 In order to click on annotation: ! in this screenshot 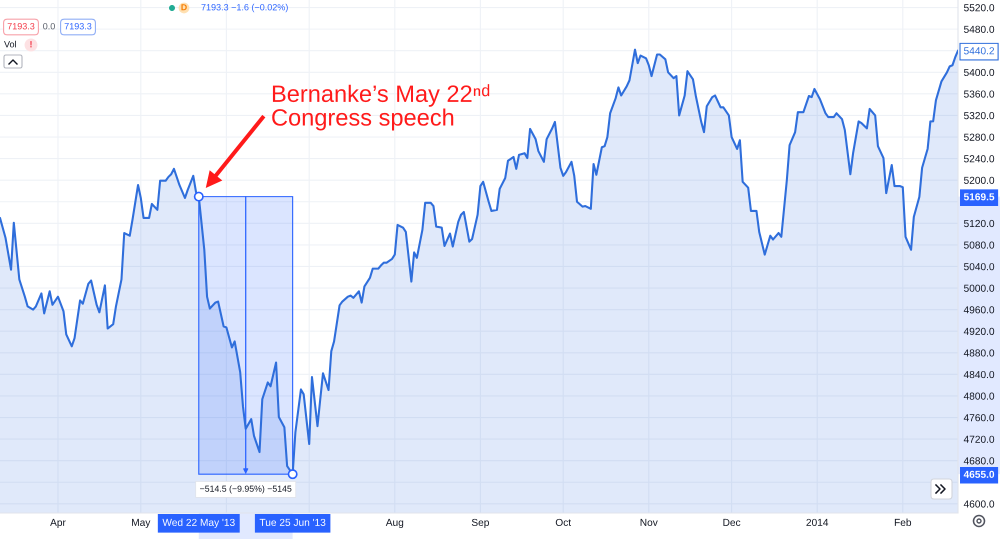, I will do `click(31, 44)`.